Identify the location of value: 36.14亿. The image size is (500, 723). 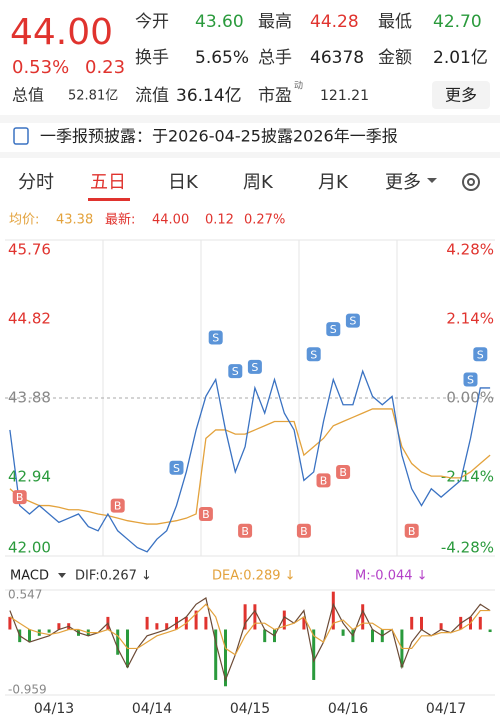
(209, 96).